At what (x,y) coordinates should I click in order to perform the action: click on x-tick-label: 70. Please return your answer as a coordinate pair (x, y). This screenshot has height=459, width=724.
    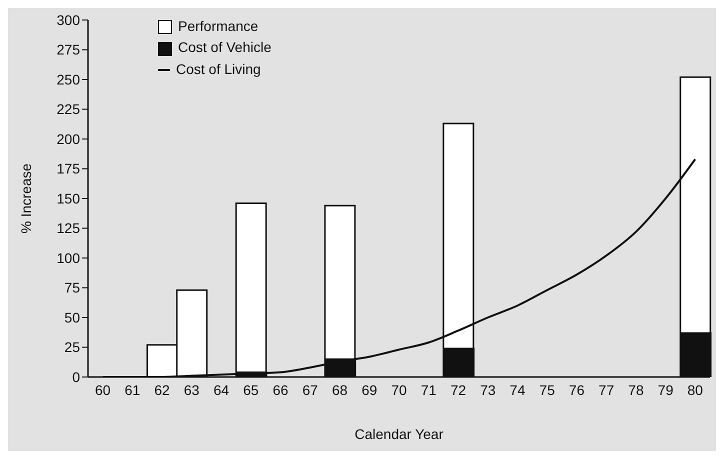
    Looking at the image, I should click on (399, 390).